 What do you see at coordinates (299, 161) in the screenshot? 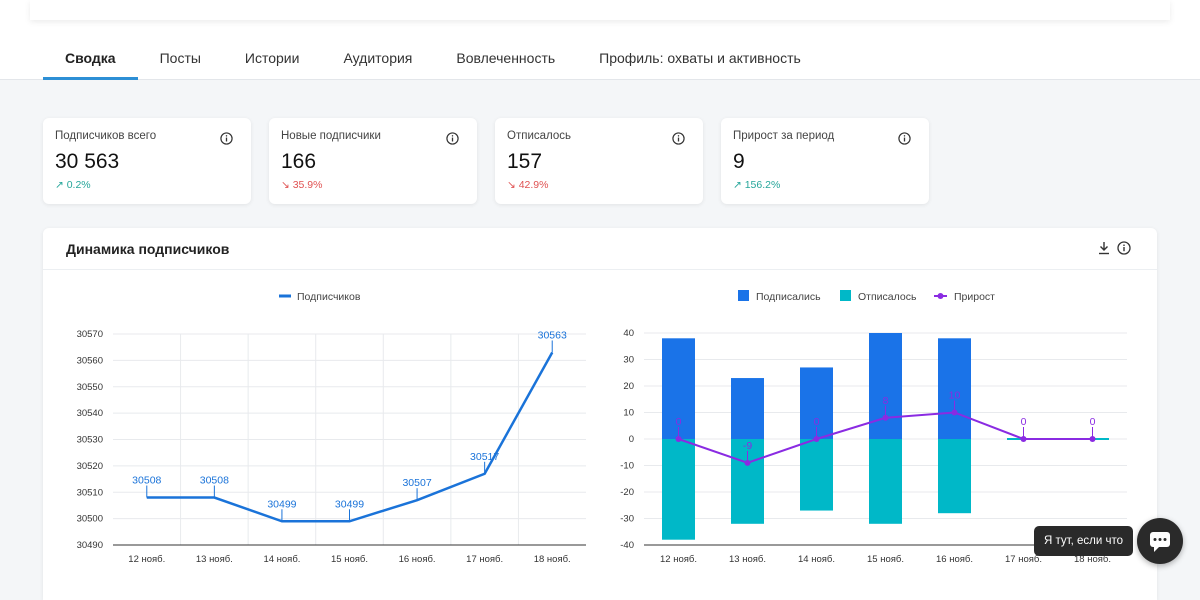
I see `kpi-value: 166` at bounding box center [299, 161].